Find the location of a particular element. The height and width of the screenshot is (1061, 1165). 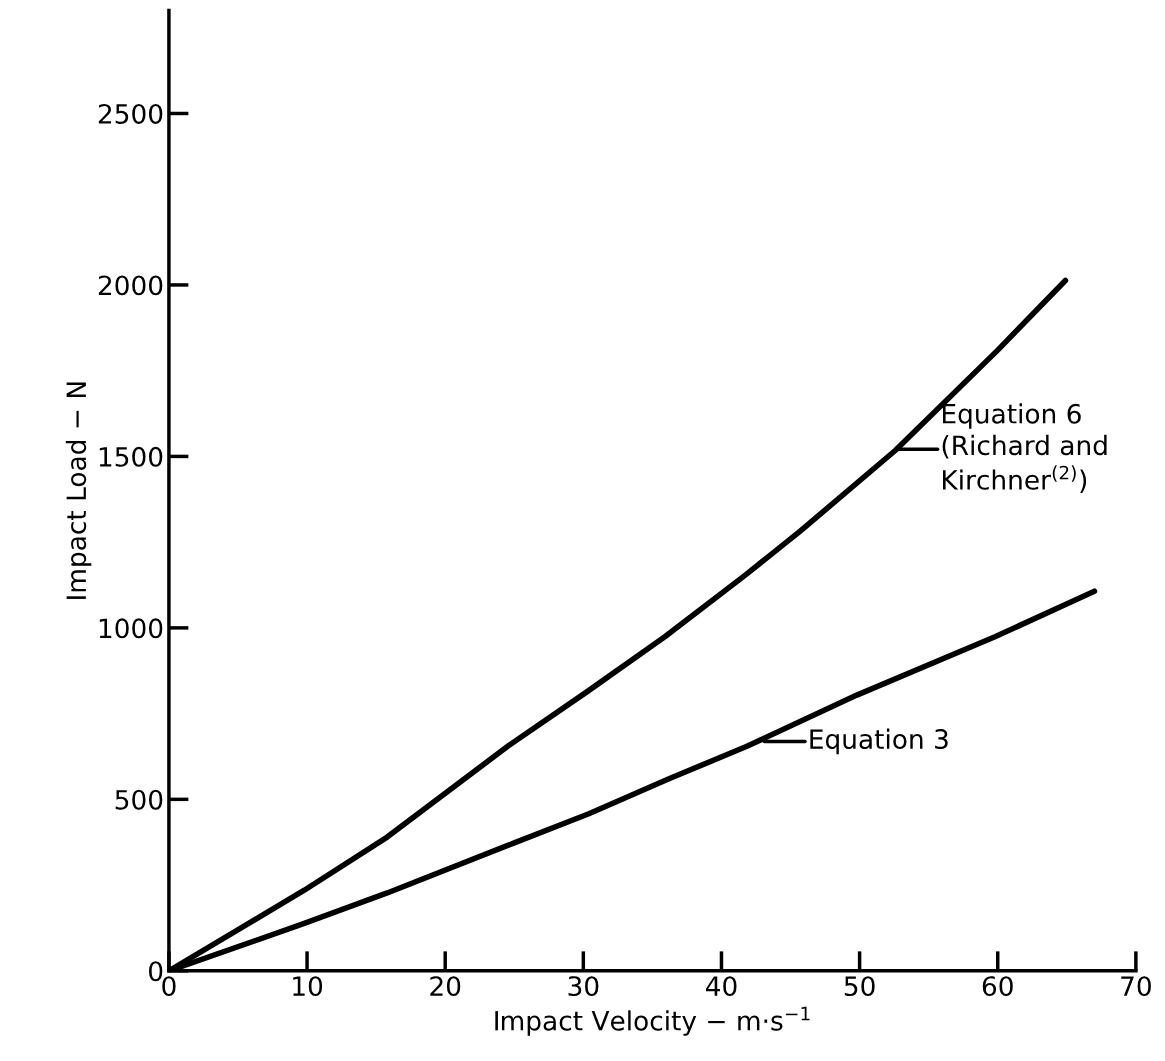

x-tick-label: 40 is located at coordinates (721, 986).